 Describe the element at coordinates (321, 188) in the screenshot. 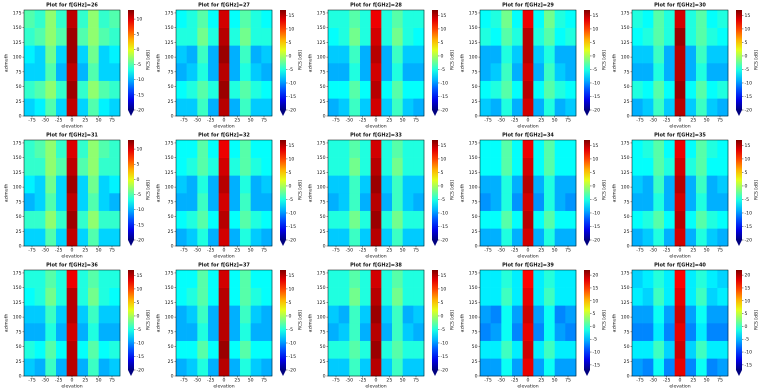

I see `y-tick-label: 100` at that location.